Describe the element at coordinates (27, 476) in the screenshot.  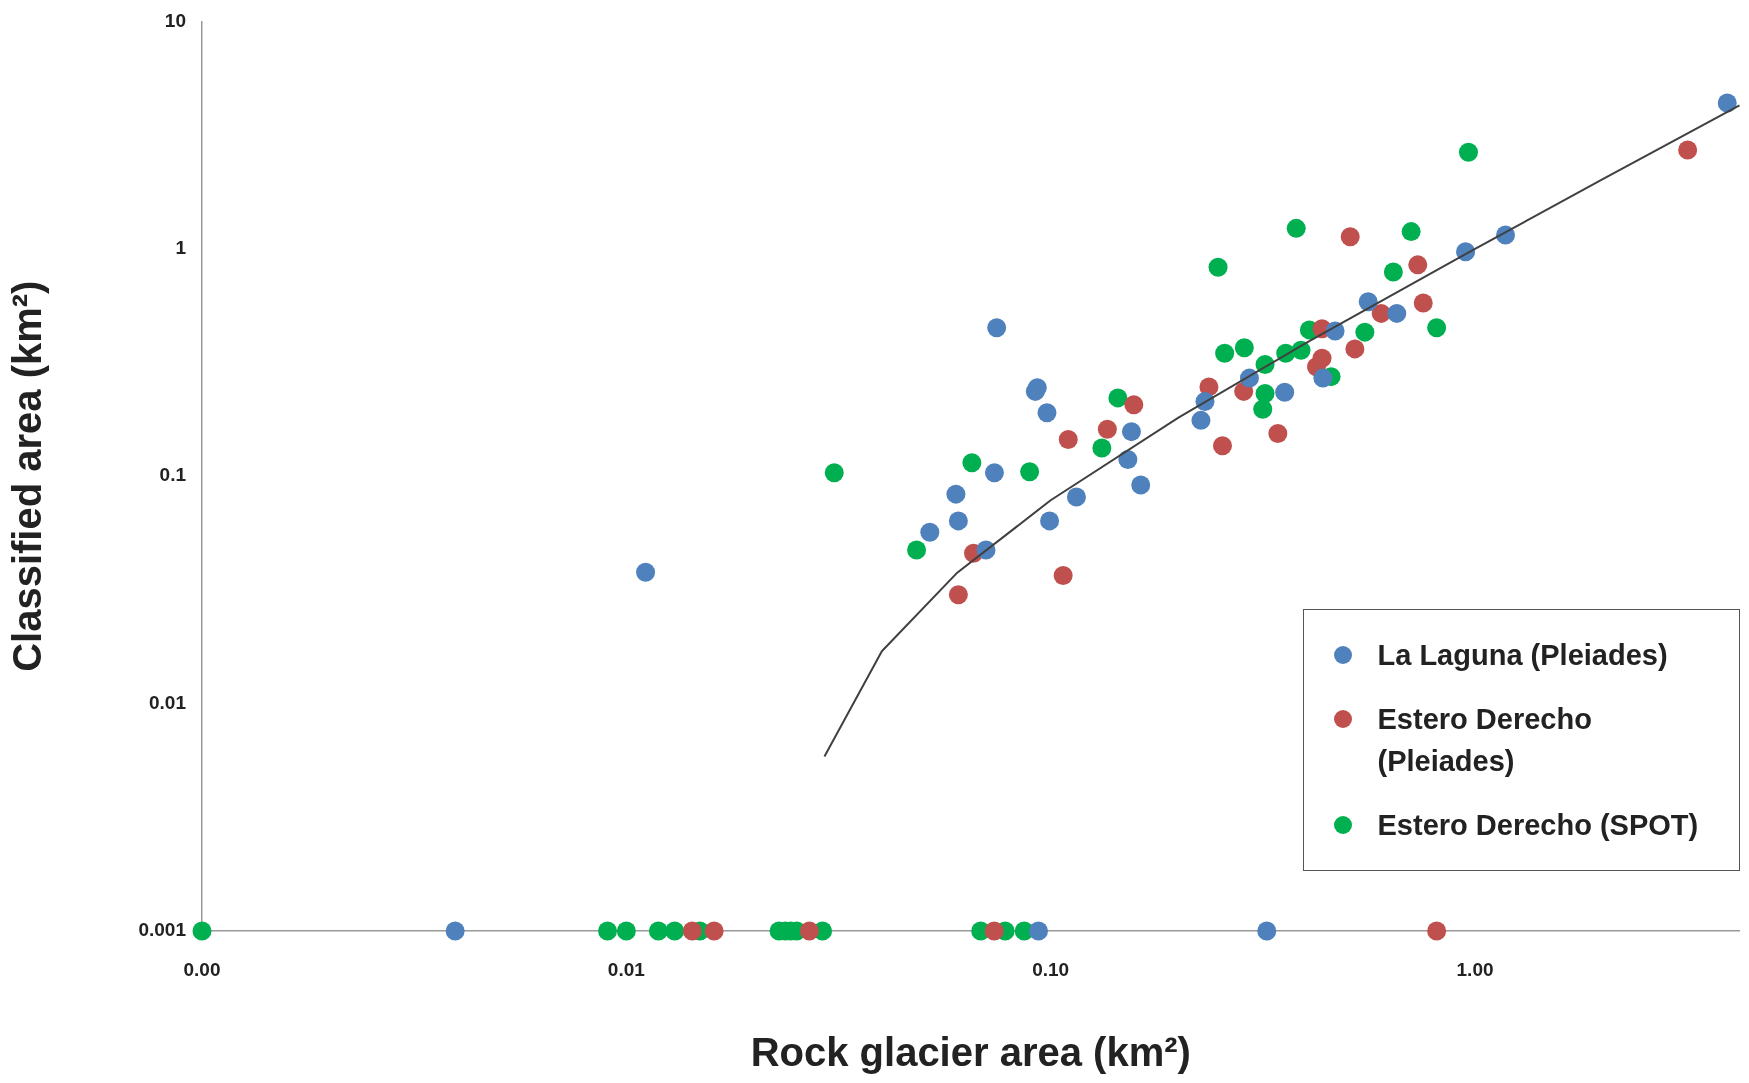
I see `y-axis-title: Classified area (km²)` at that location.